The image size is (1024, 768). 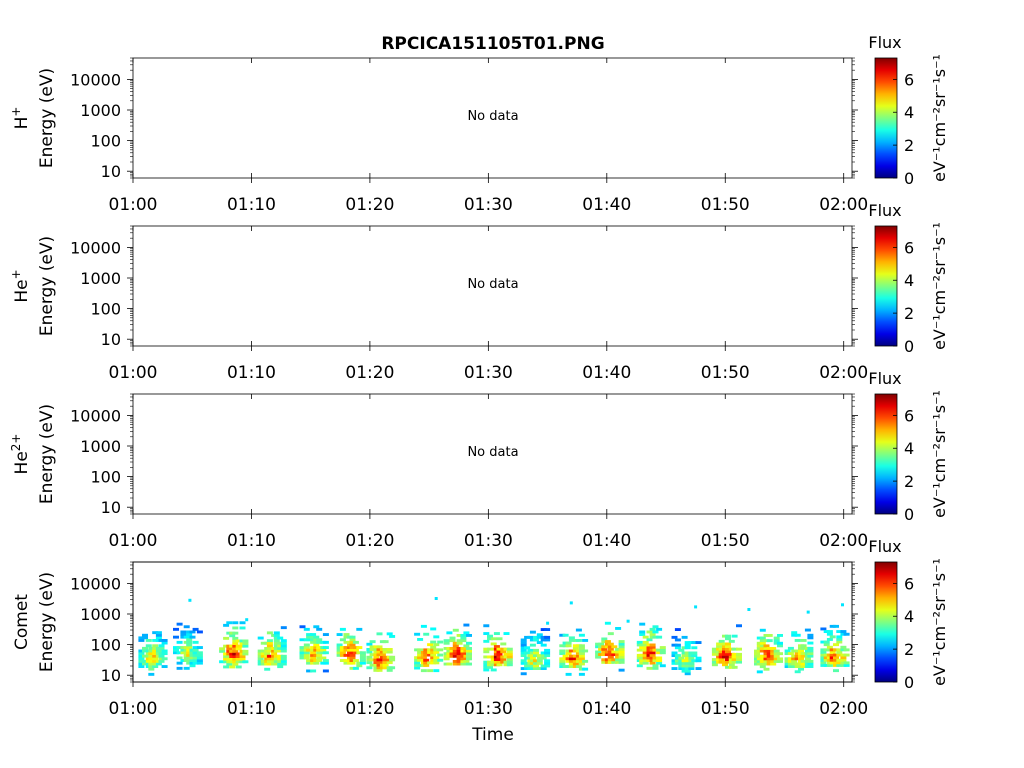 What do you see at coordinates (606, 541) in the screenshot?
I see `x-tick-label: 01:40` at bounding box center [606, 541].